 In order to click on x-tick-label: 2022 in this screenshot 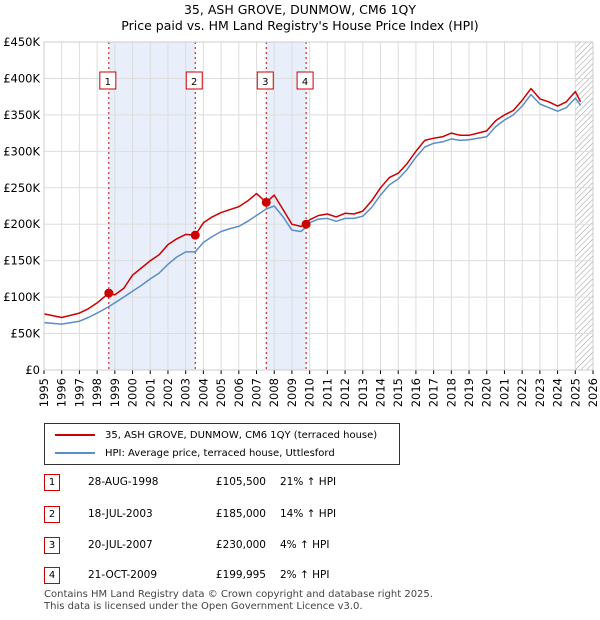, I will do `click(522, 392)`.